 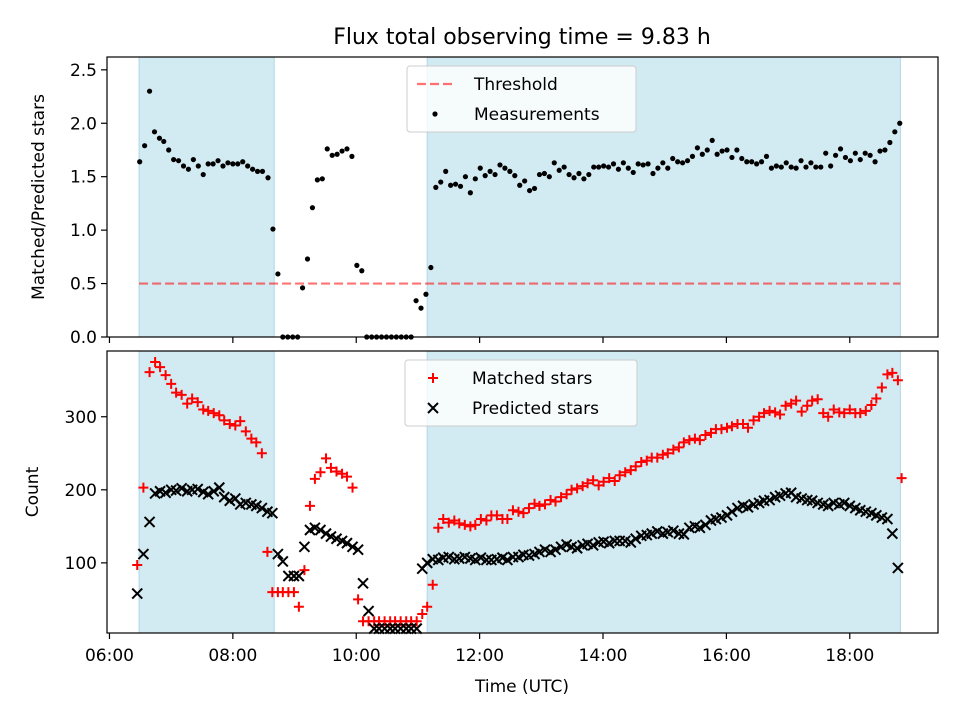 I want to click on legend-matched-swatch, so click(x=433, y=378).